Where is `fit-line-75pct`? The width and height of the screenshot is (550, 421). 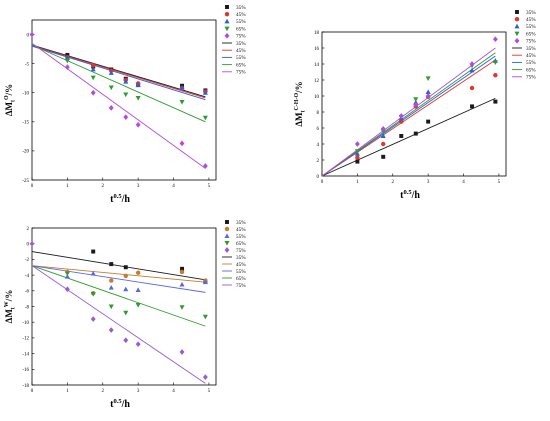
fit-line-75pct is located at coordinates (408, 112).